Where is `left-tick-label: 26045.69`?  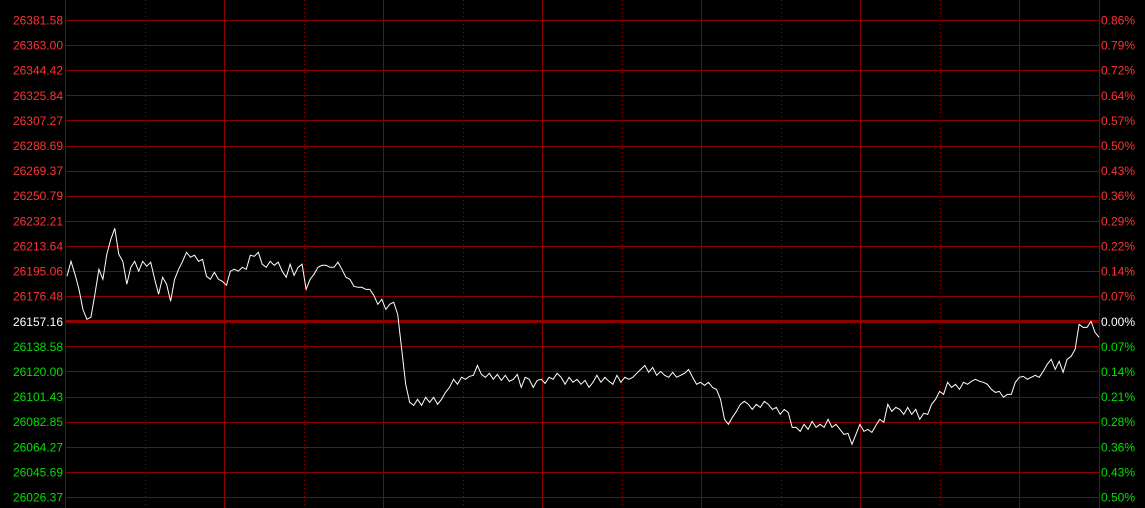
left-tick-label: 26045.69 is located at coordinates (38, 472).